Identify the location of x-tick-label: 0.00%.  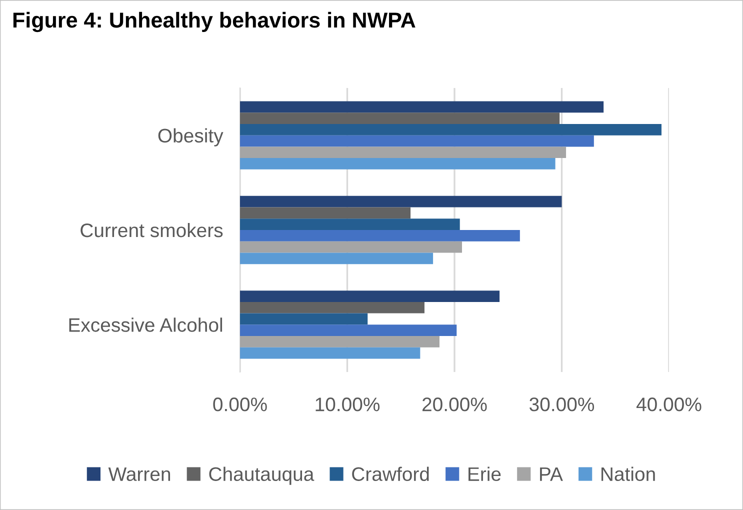
(240, 405).